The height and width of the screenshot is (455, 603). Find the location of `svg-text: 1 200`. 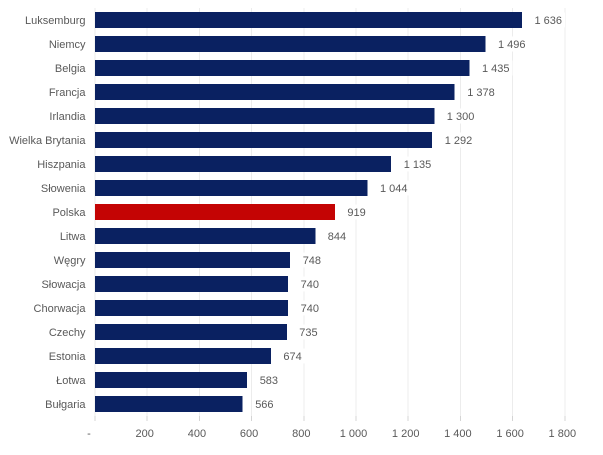

svg-text: 1 200 is located at coordinates (406, 434).